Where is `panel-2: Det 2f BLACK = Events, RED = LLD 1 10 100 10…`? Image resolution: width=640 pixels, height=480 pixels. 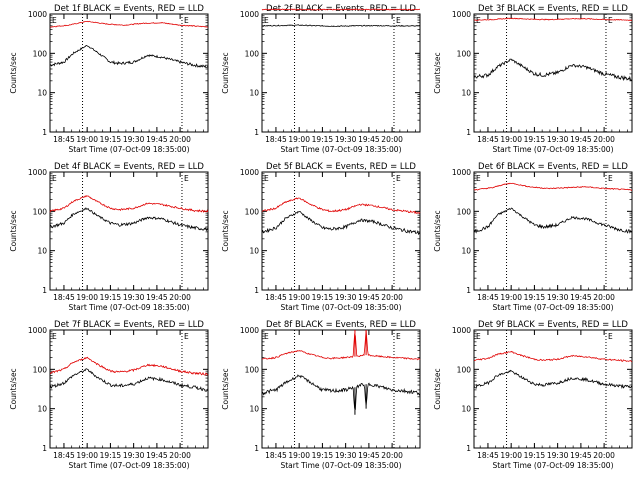 panel-2: Det 2f BLACK = Events, RED = LLD 1 10 100 10… is located at coordinates (321, 79).